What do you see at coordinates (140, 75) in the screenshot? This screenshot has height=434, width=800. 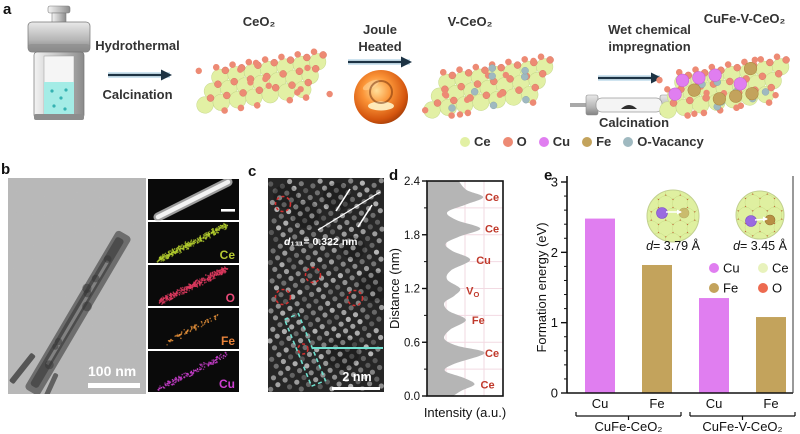 I see `arrow-hydrothermal` at bounding box center [140, 75].